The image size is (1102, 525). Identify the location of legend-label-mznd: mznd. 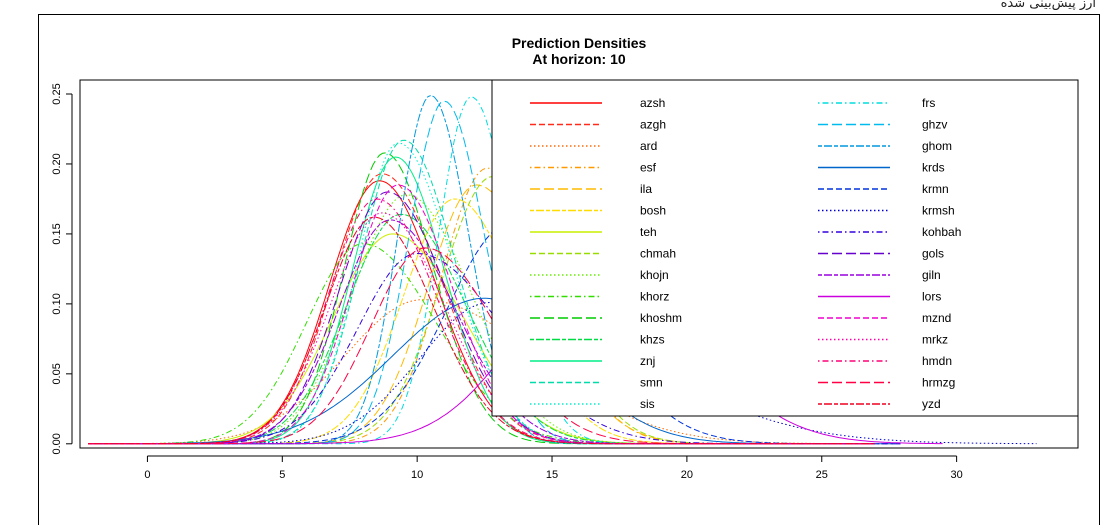
(936, 318).